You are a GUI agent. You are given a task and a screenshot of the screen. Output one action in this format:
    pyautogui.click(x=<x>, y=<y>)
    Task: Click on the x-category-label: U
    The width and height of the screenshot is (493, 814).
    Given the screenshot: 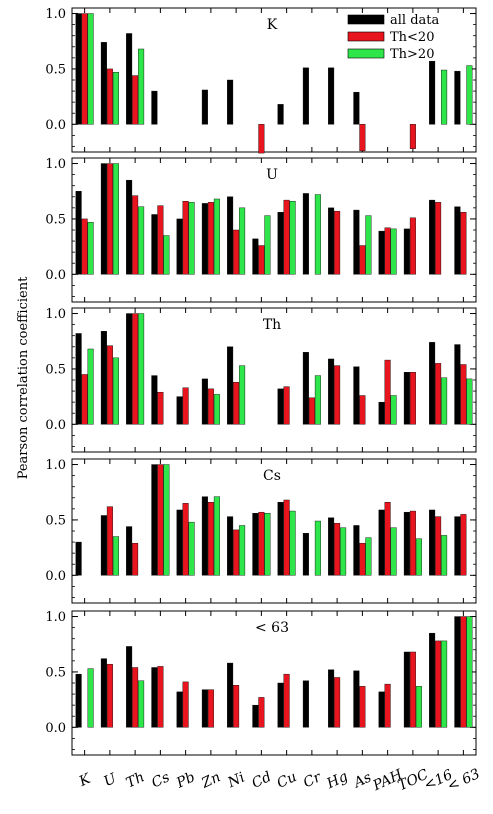 What is the action you would take?
    pyautogui.click(x=110, y=780)
    